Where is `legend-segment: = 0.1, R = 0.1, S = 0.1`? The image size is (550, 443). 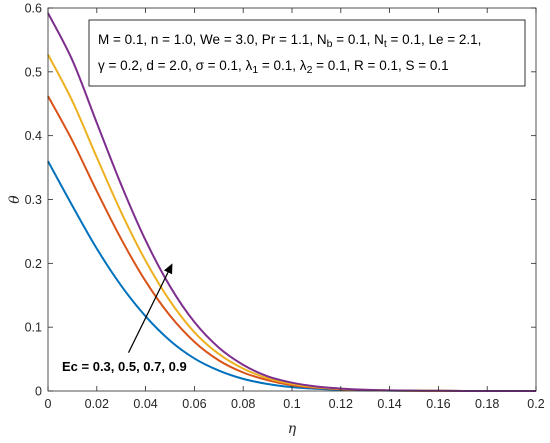 legend-segment: = 0.1, R = 0.1, S = 0.1 is located at coordinates (380, 65).